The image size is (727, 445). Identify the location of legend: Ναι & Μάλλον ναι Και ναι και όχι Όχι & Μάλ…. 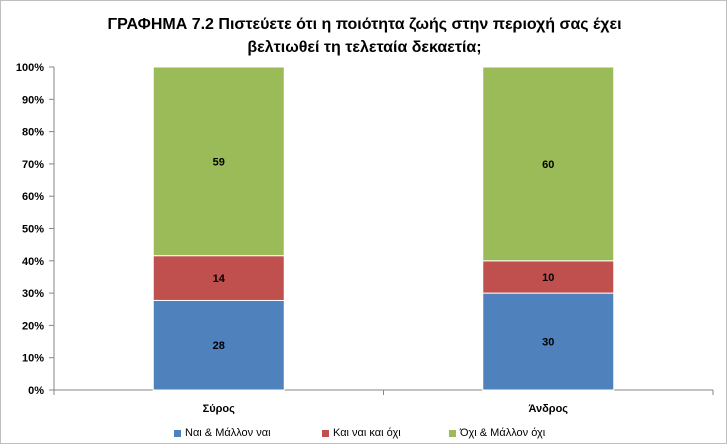
(364, 435).